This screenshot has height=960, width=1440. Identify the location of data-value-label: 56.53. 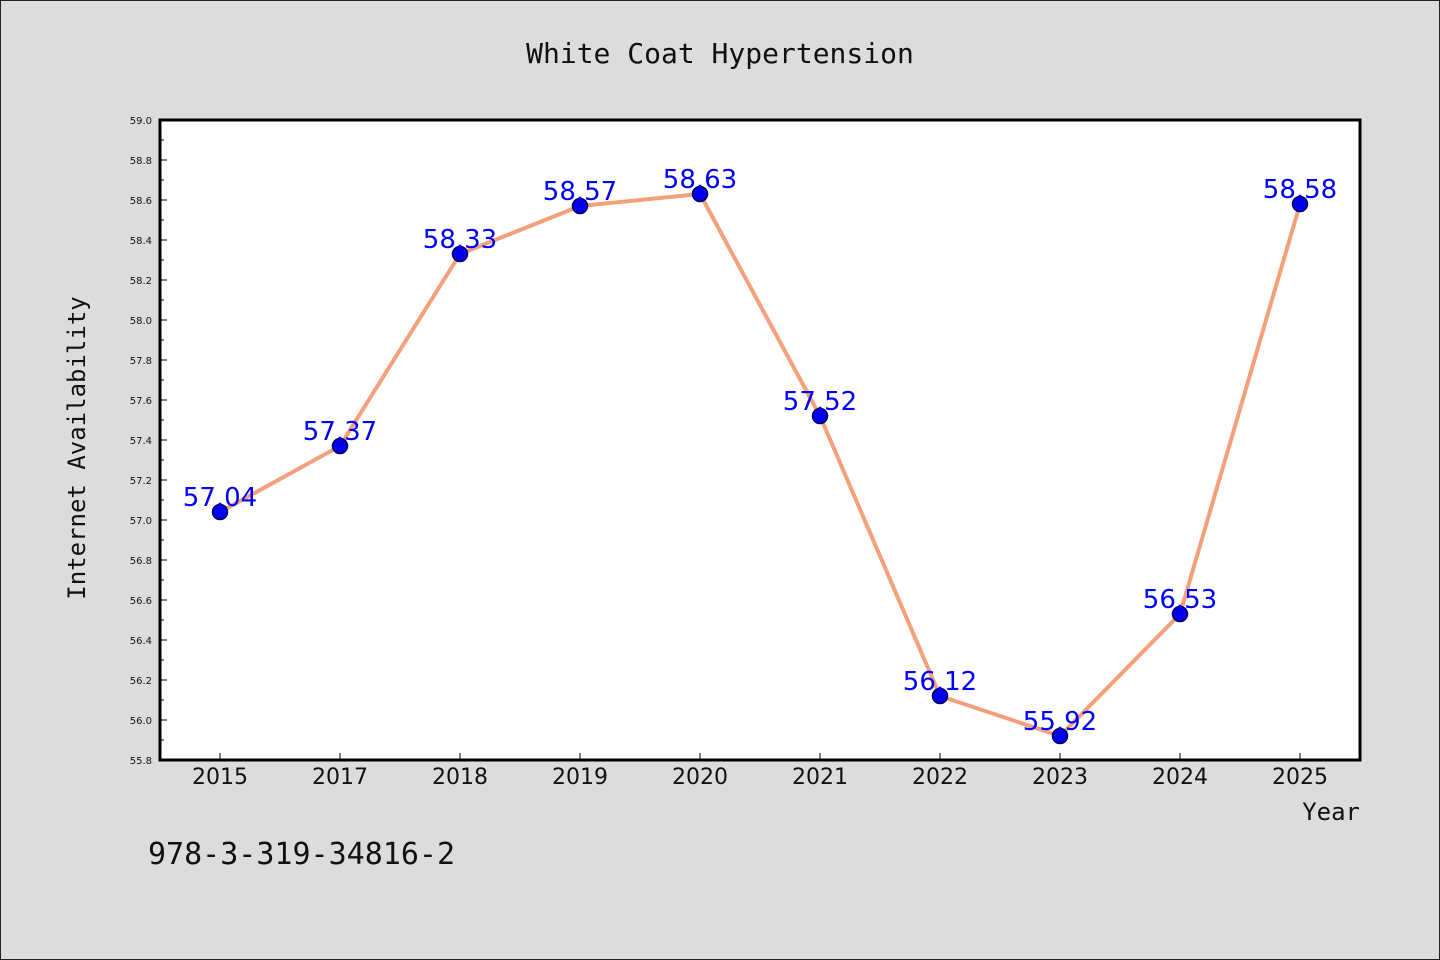
(1180, 600).